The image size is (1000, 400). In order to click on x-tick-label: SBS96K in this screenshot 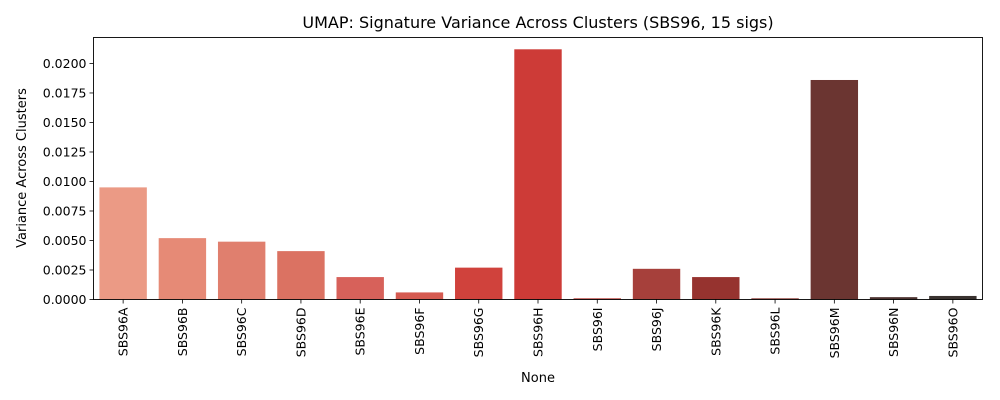, I will do `click(715, 331)`.